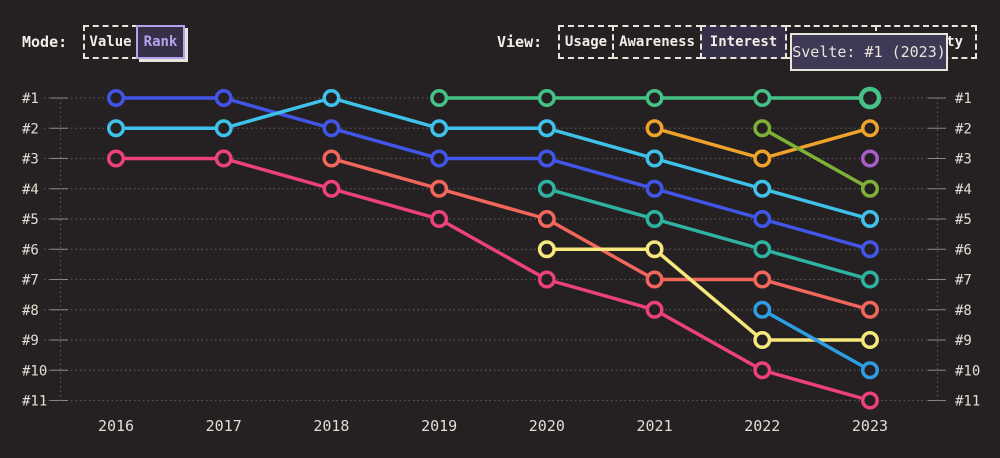 Image resolution: width=1000 pixels, height=458 pixels. I want to click on chart-point-cyan-2020, so click(546, 128).